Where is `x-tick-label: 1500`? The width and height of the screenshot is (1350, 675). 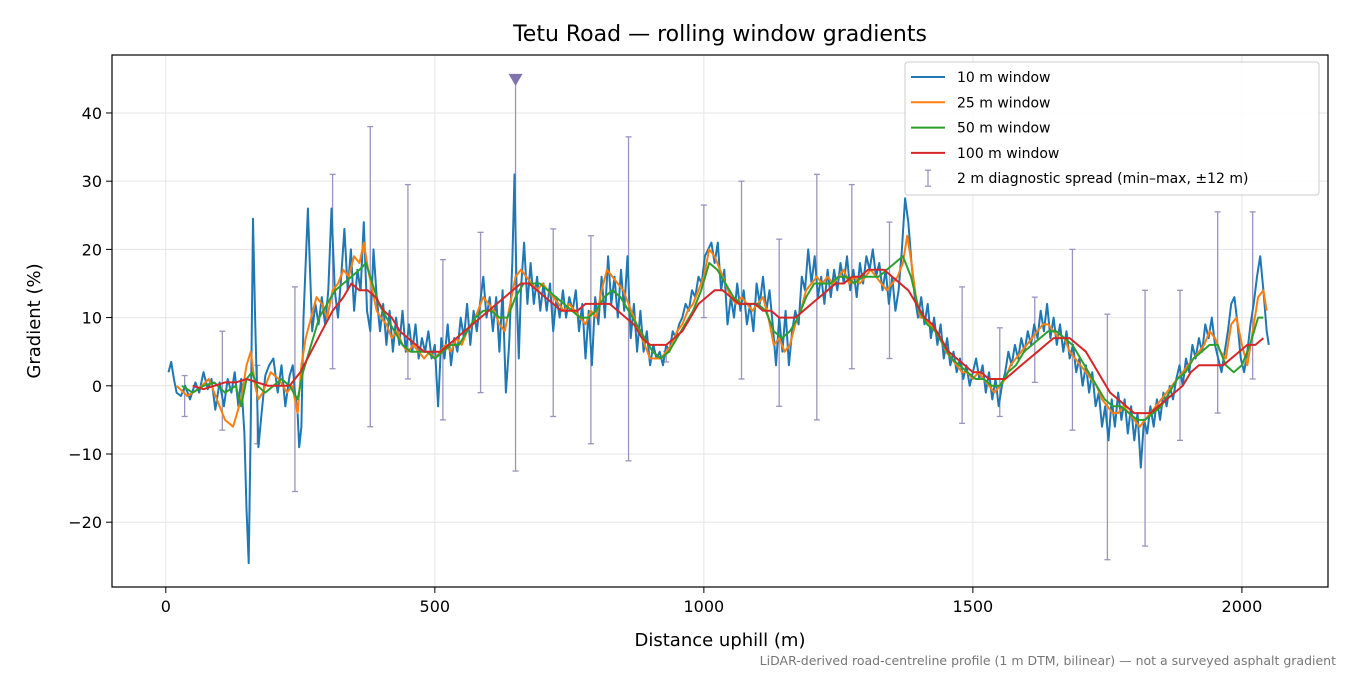 x-tick-label: 1500 is located at coordinates (973, 606).